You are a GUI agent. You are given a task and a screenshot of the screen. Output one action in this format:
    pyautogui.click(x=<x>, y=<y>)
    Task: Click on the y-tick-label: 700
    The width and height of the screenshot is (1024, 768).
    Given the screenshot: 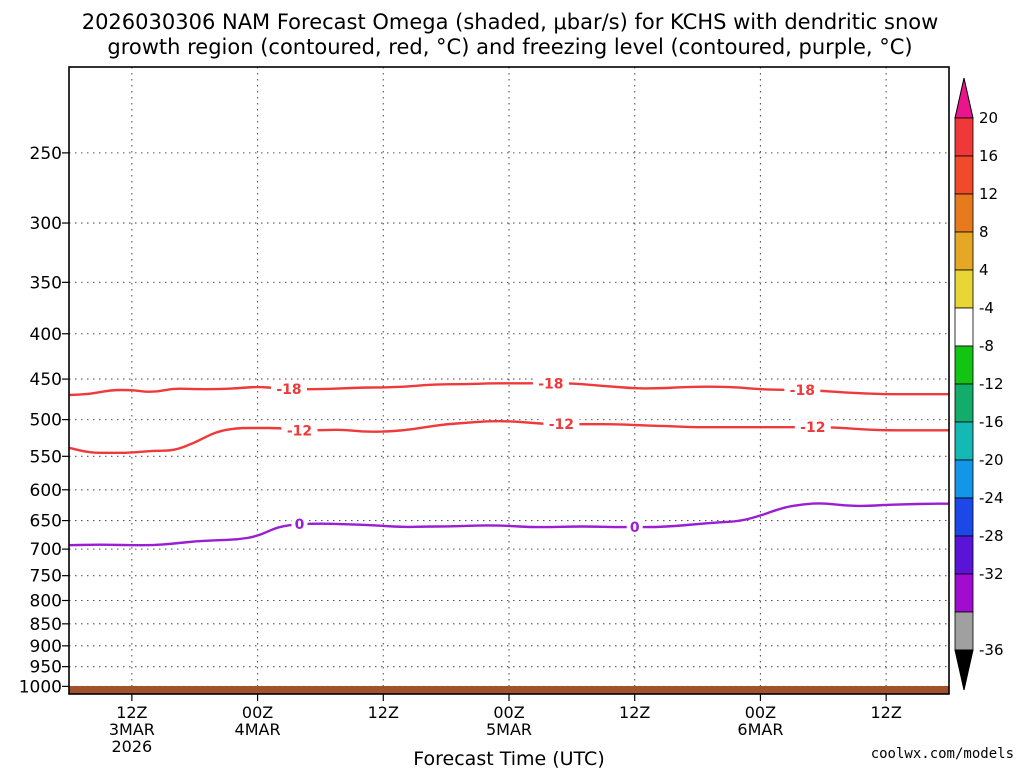 What is the action you would take?
    pyautogui.click(x=46, y=550)
    